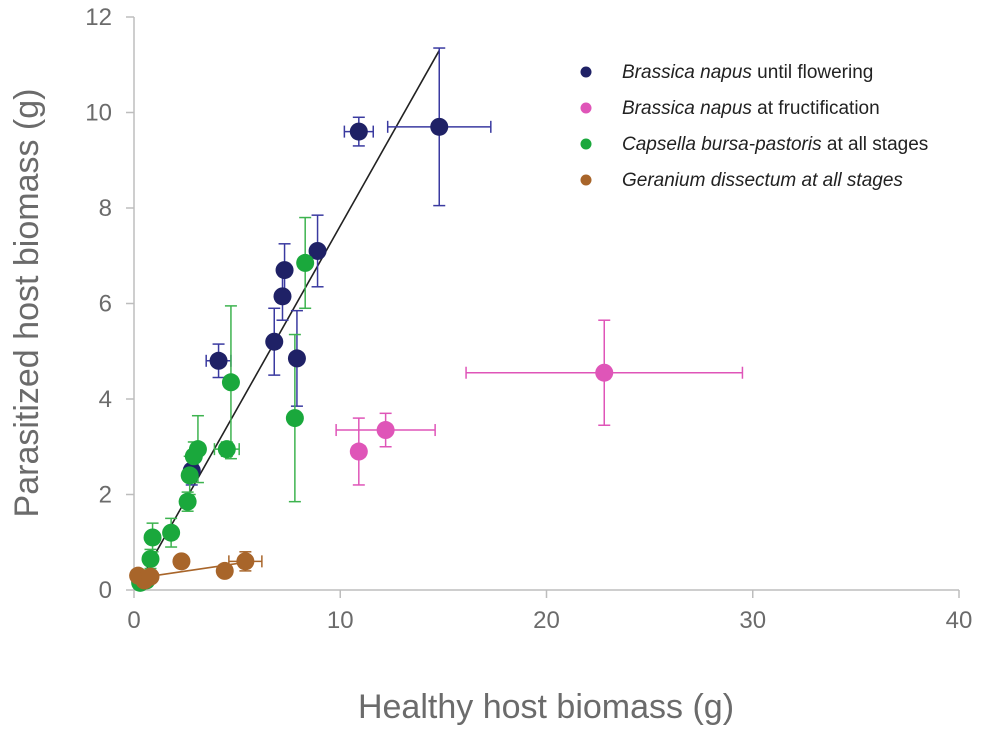  I want to click on legend-label: Brassica napus until flowering, so click(747, 72).